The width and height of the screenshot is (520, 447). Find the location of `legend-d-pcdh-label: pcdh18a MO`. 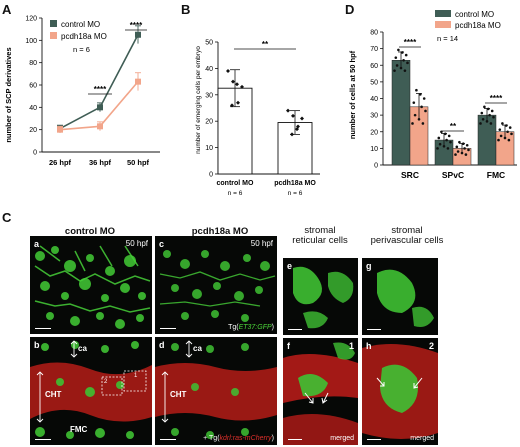

legend-d-pcdh-label: pcdh18a MO is located at coordinates (478, 25).